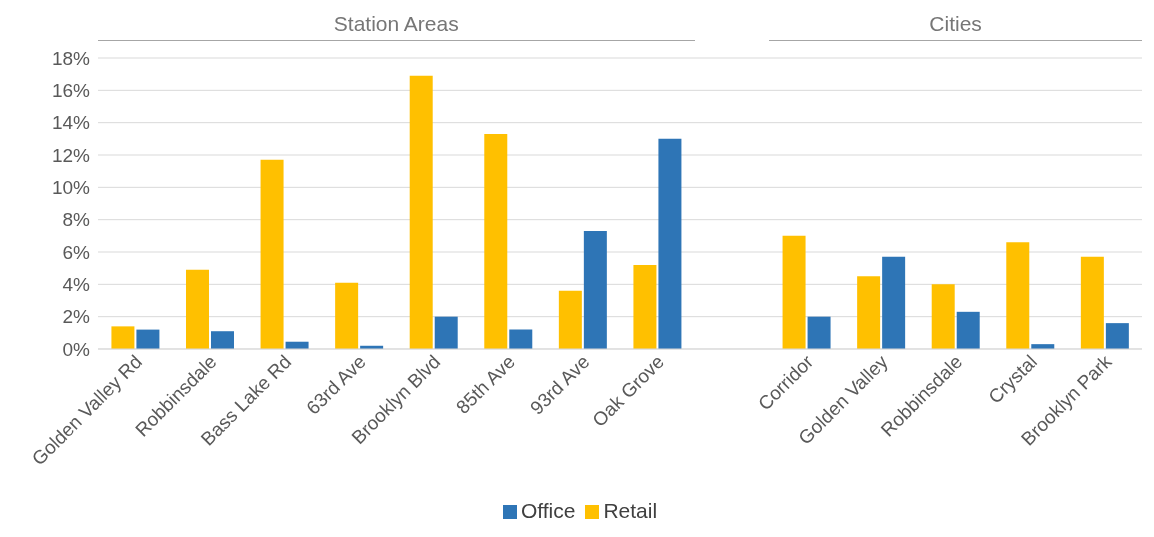 This screenshot has height=537, width=1154. What do you see at coordinates (630, 510) in the screenshot?
I see `legend-label: Retail` at bounding box center [630, 510].